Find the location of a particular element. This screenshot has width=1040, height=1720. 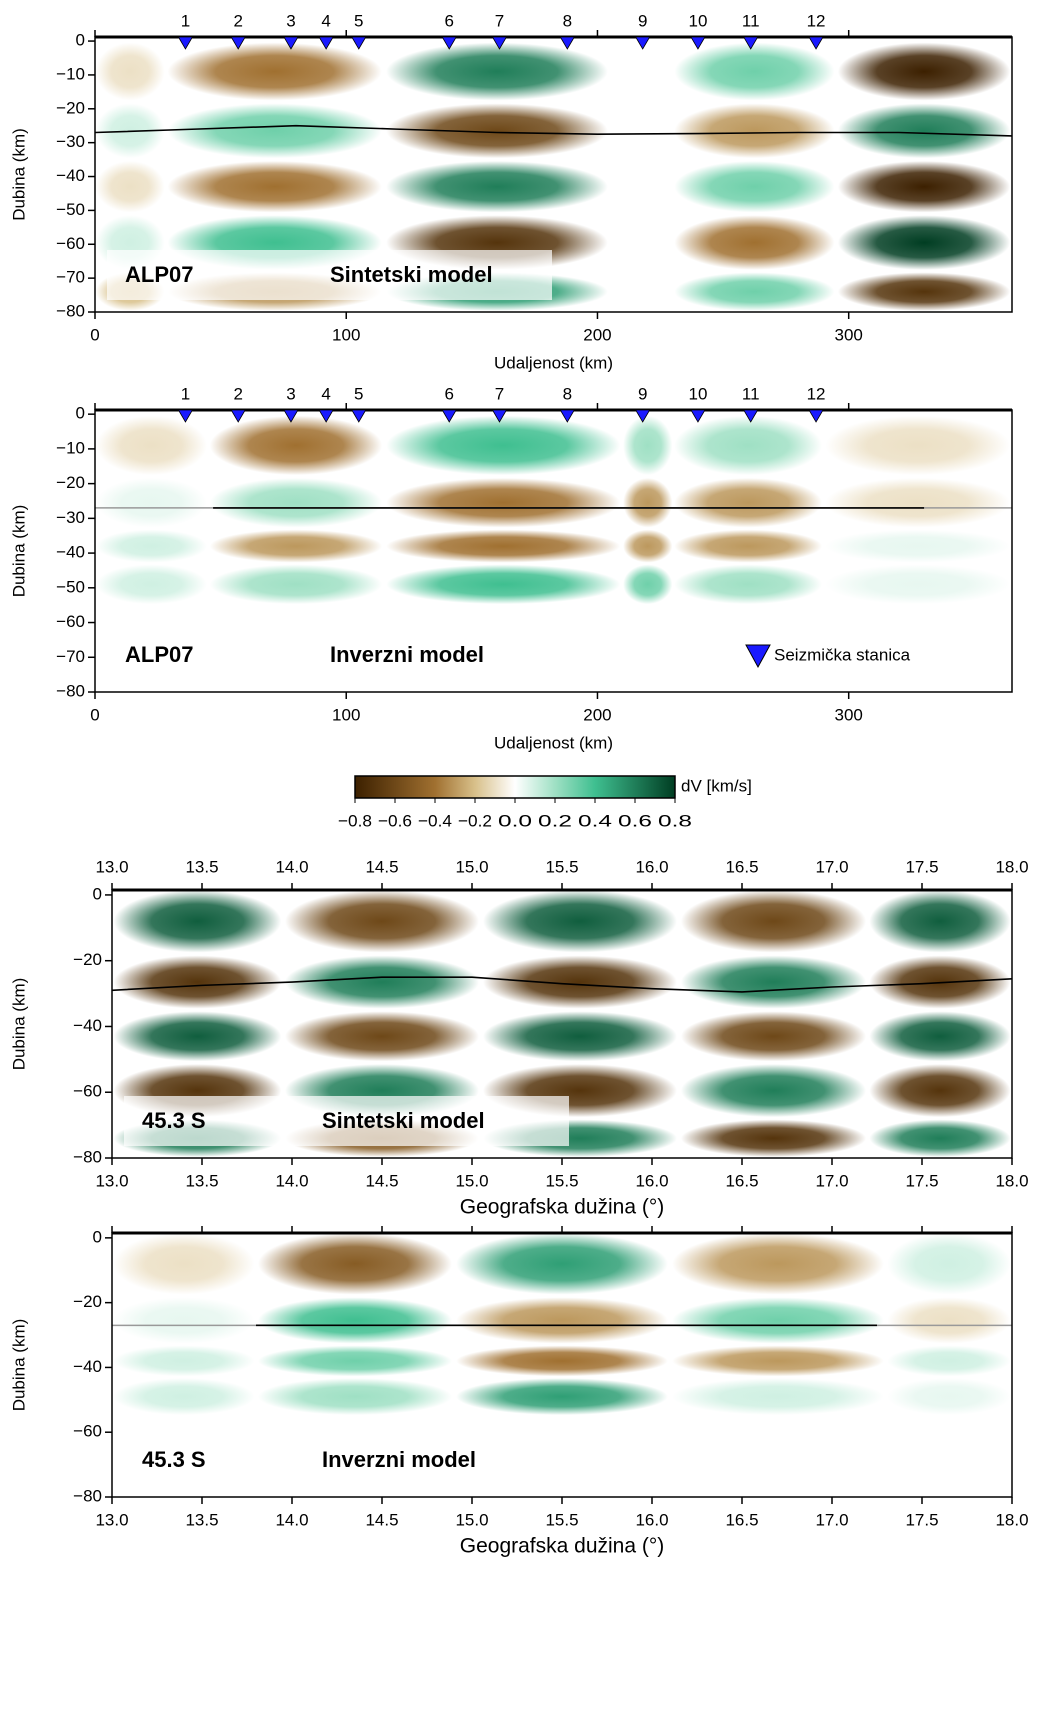

x-tick-label-top: 16.5 is located at coordinates (741, 866).